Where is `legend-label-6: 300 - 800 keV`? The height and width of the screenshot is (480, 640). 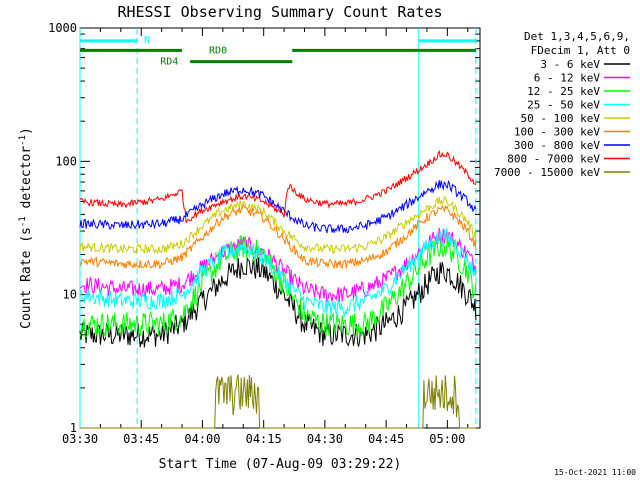 legend-label-6: 300 - 800 keV is located at coordinates (557, 145).